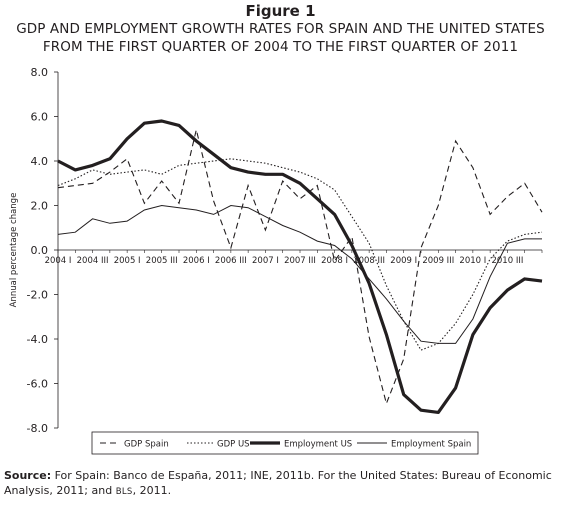  What do you see at coordinates (58, 261) in the screenshot?
I see `x-tick-label: 2004 I` at bounding box center [58, 261].